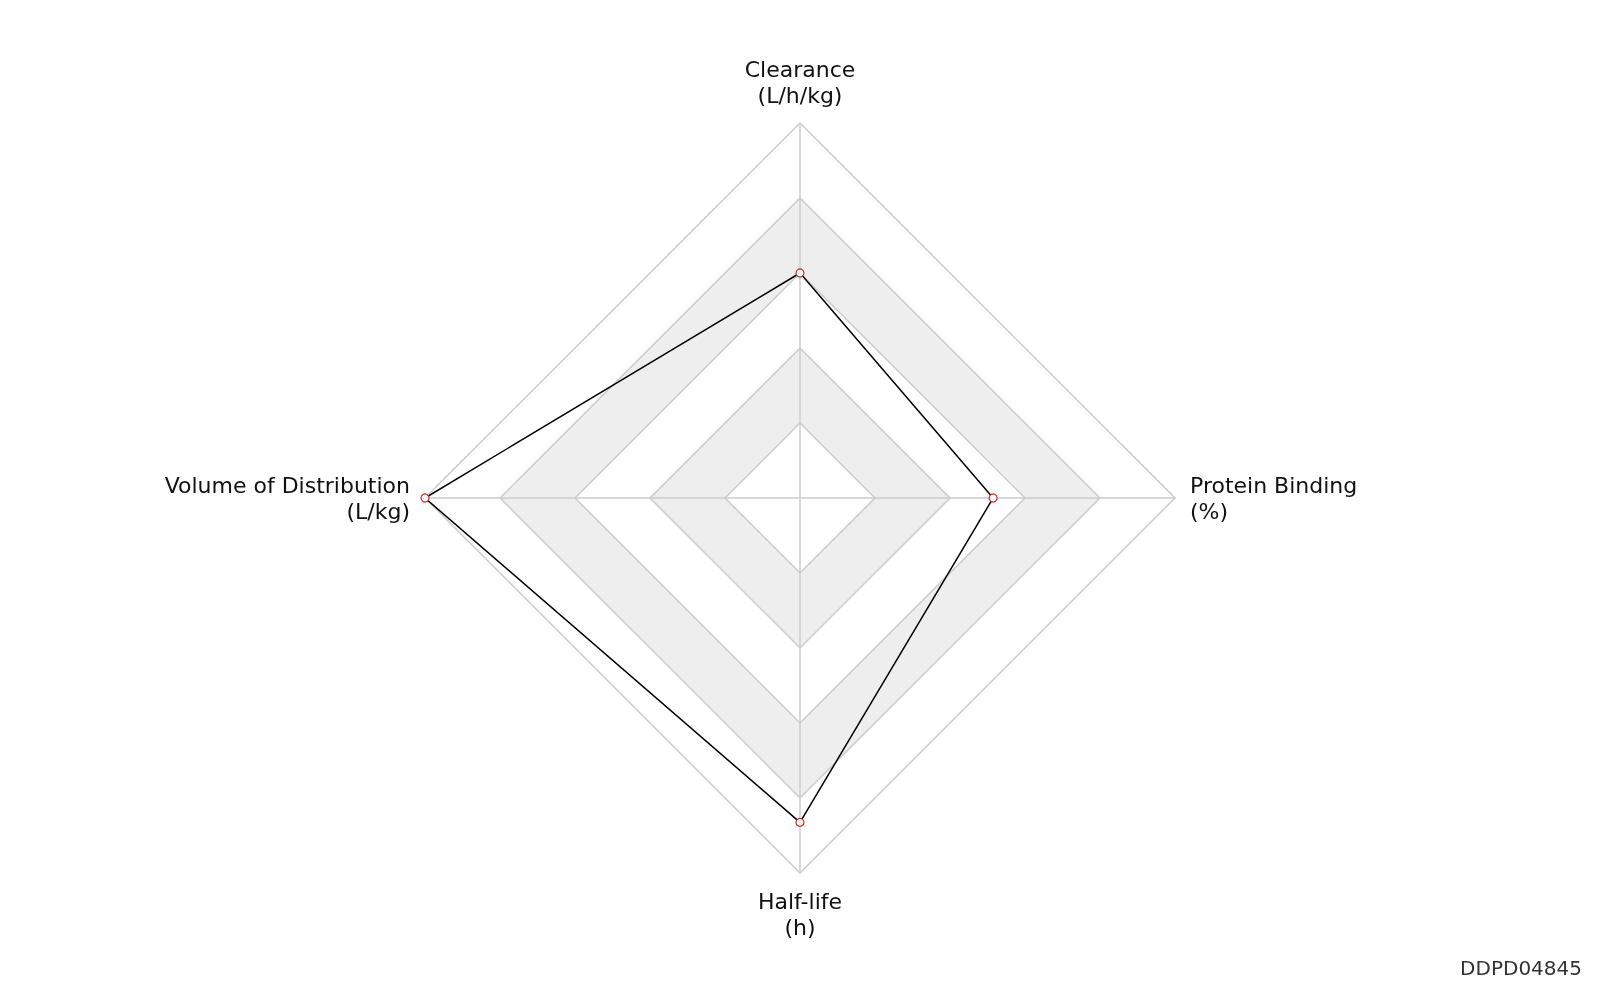  I want to click on spoke-label: Protein Binding (%), so click(1274, 498).